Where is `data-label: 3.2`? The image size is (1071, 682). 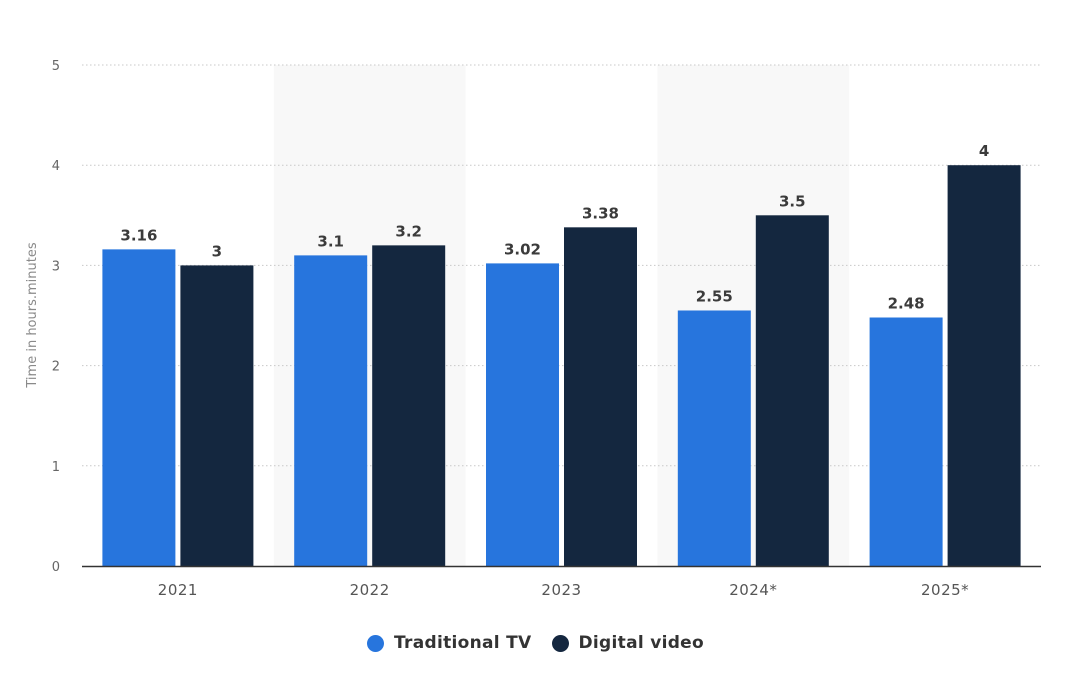
data-label: 3.2 is located at coordinates (408, 231).